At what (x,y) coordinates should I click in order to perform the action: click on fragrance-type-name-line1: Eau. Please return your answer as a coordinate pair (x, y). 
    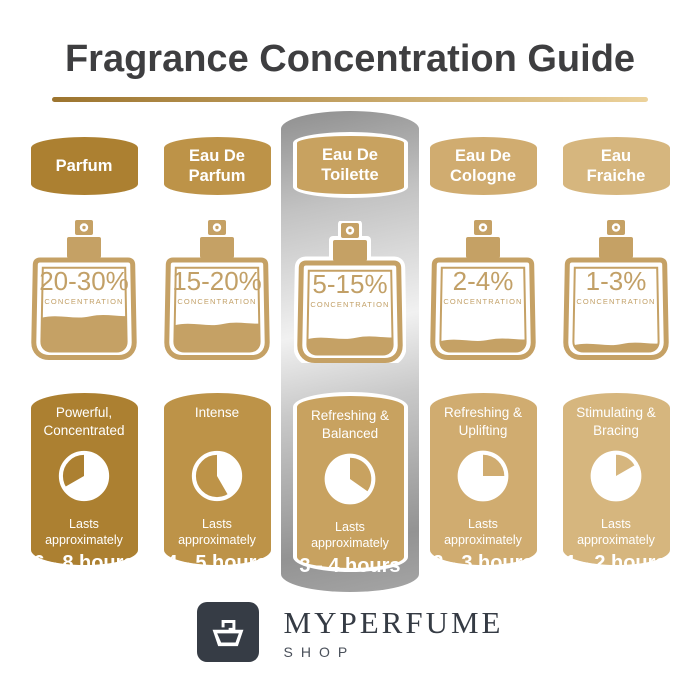
    Looking at the image, I should click on (616, 155).